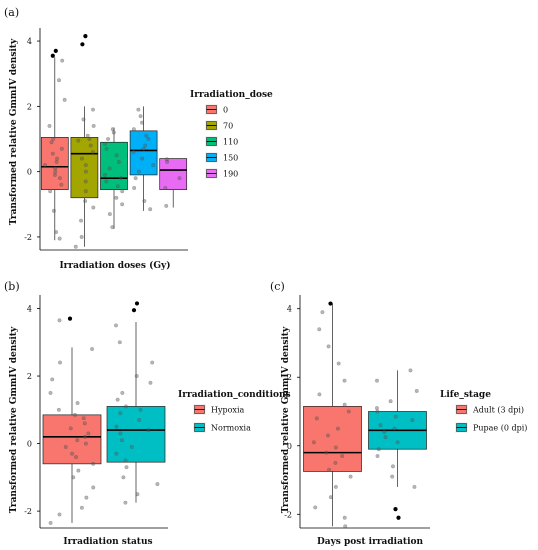 The height and width of the screenshot is (550, 538). I want to click on panel-a-group-4-box, so click(173, 174).